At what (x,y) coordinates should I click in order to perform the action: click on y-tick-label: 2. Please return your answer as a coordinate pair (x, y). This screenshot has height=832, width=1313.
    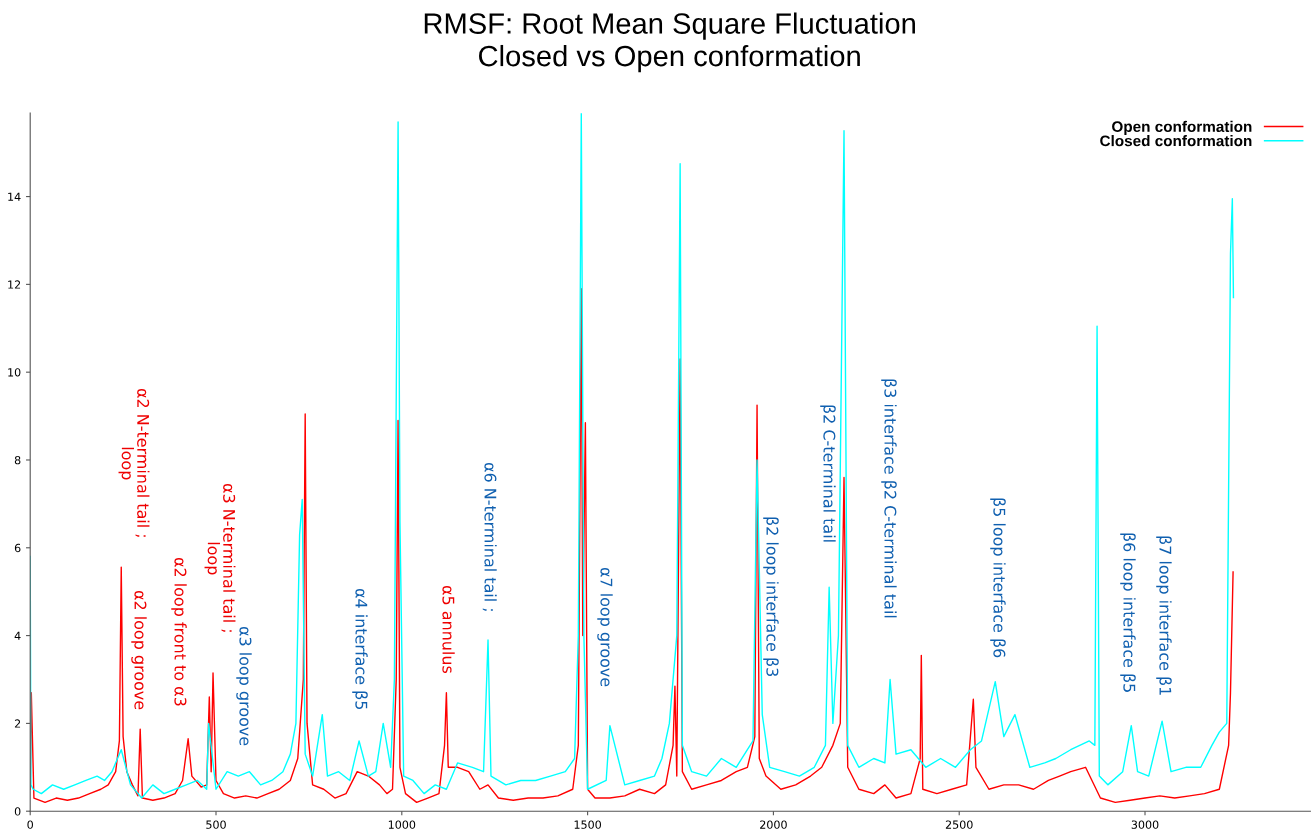
    Looking at the image, I should click on (17, 723).